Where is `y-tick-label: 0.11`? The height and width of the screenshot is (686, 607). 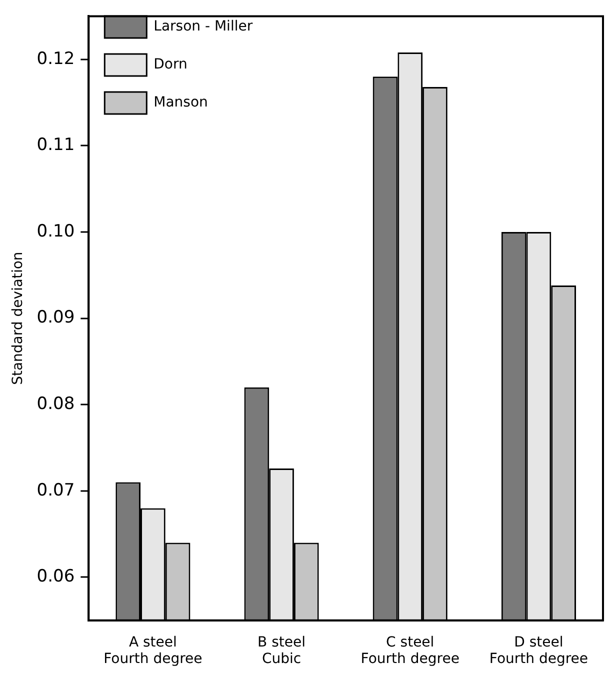 y-tick-label: 0.11 is located at coordinates (55, 145).